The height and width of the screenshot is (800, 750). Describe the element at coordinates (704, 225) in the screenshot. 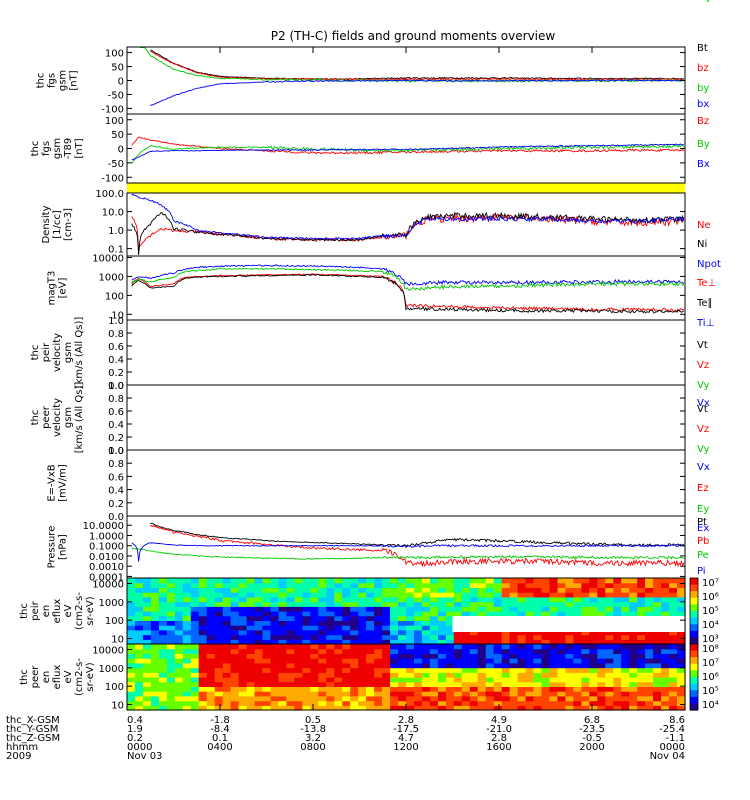

I see `legend-Ne: Ne` at that location.